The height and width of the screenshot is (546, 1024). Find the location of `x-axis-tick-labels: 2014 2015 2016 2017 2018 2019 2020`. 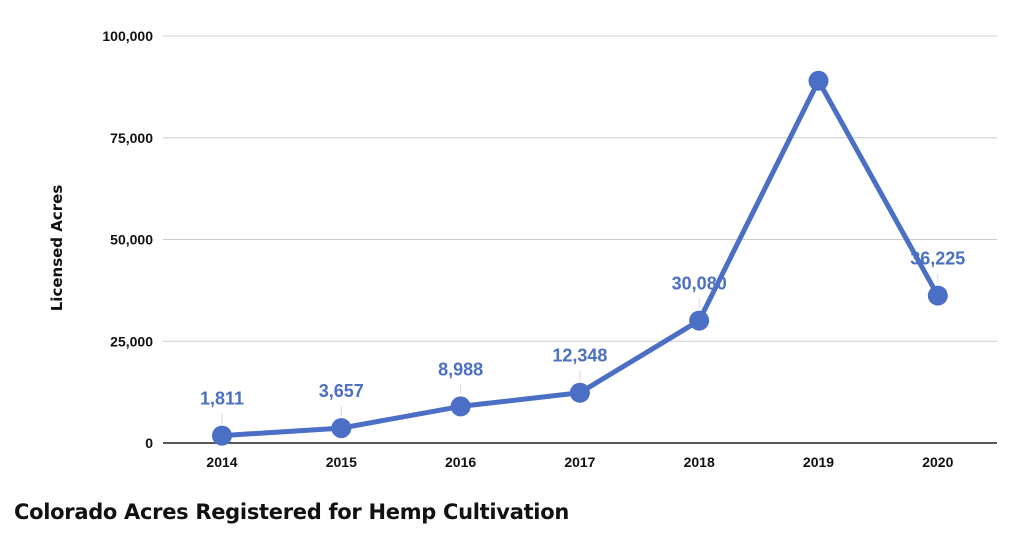

x-axis-tick-labels: 2014 2015 2016 2017 2018 2019 2020 is located at coordinates (579, 462).